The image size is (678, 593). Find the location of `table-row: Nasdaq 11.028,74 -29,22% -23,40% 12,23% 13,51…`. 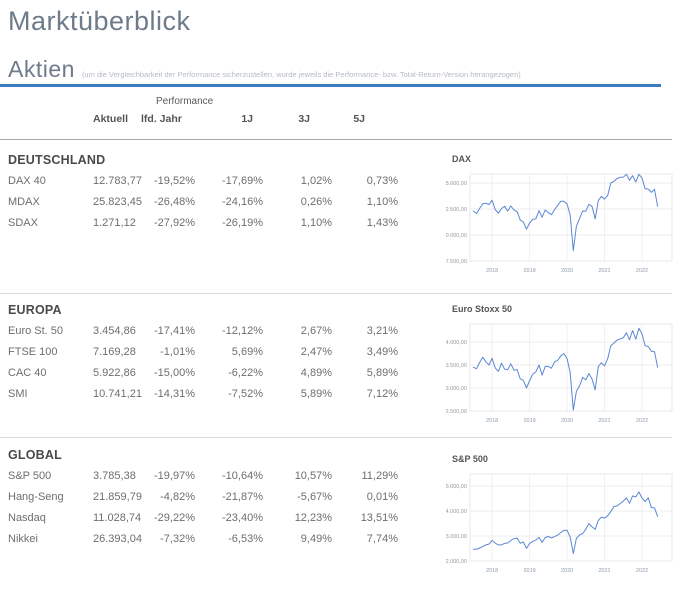

table-row: Nasdaq 11.028,74 -29,22% -23,40% 12,23% 13,51… is located at coordinates (203, 518).